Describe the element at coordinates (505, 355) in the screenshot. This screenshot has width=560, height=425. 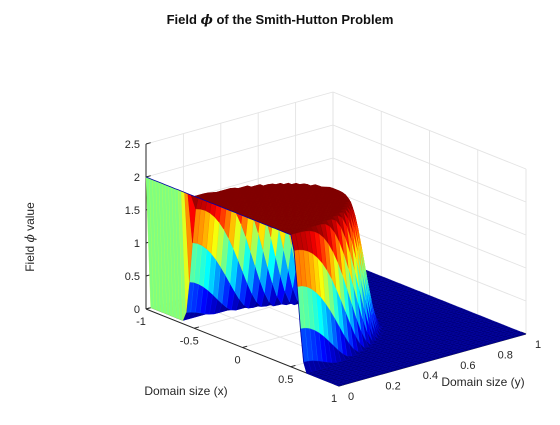
I see `y-tick-label: 0.8` at that location.